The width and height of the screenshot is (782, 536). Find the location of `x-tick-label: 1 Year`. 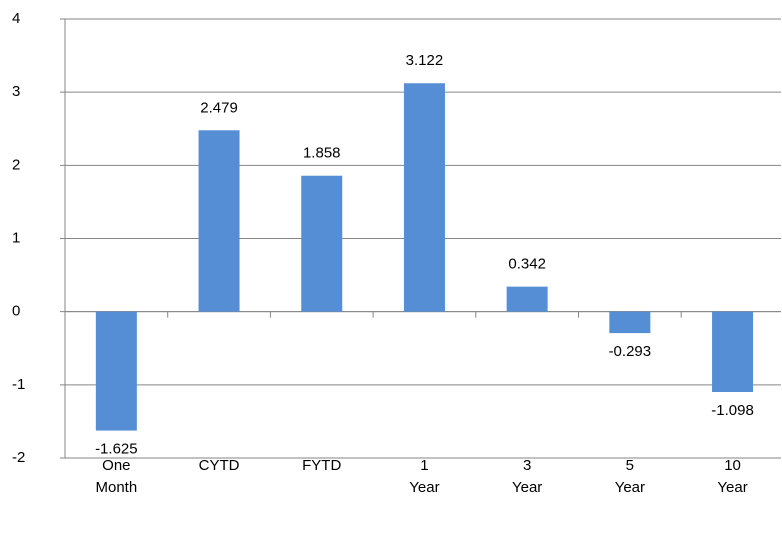

x-tick-label: 1 Year is located at coordinates (424, 476).